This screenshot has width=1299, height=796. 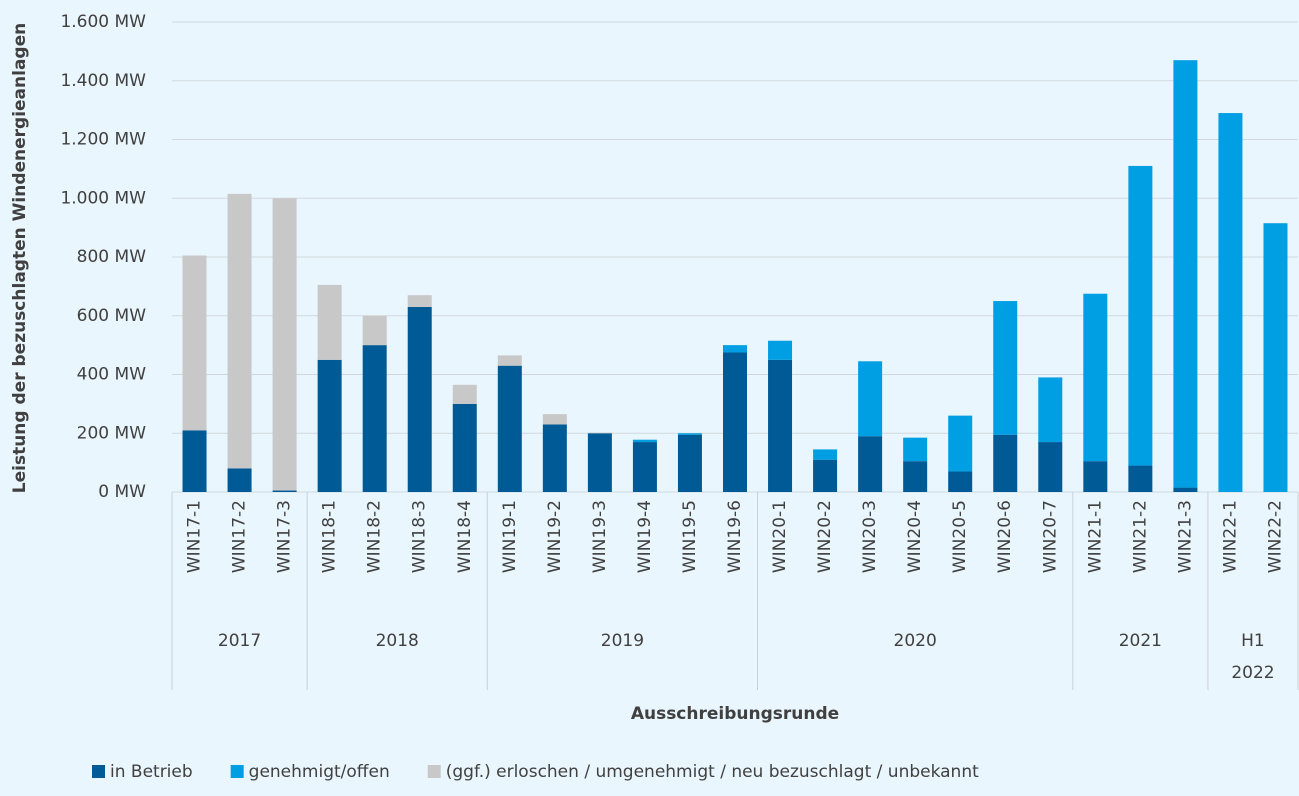 What do you see at coordinates (103, 22) in the screenshot?
I see `y-tick-label: 1.600 MW` at bounding box center [103, 22].